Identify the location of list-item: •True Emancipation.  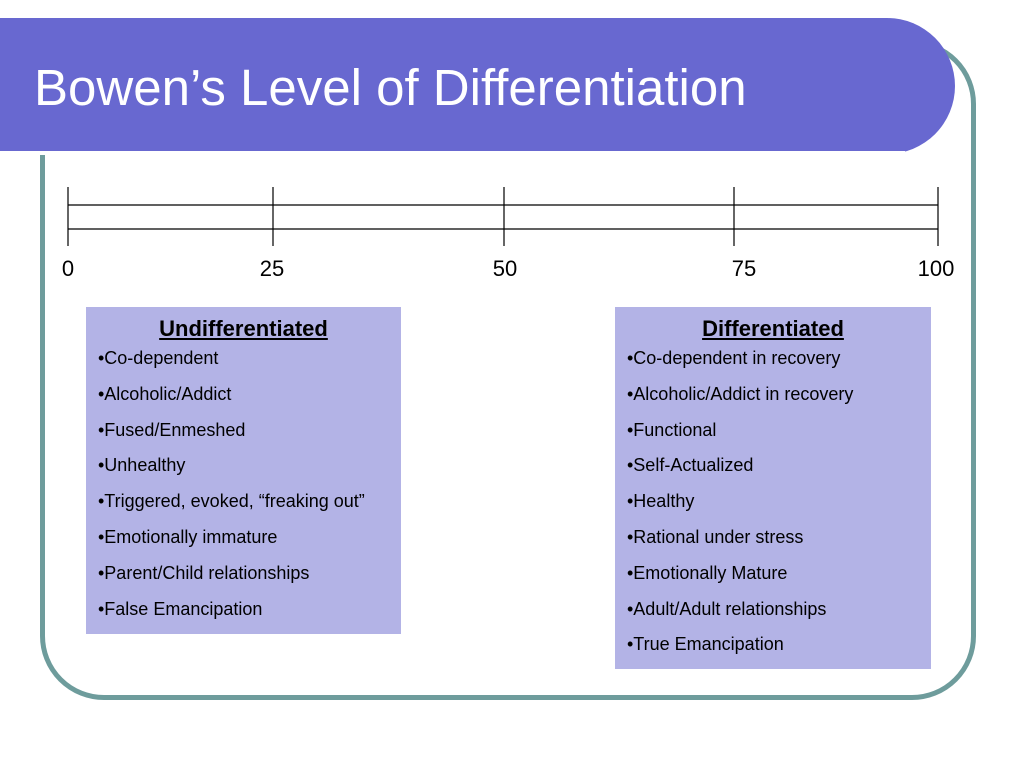
(705, 644).